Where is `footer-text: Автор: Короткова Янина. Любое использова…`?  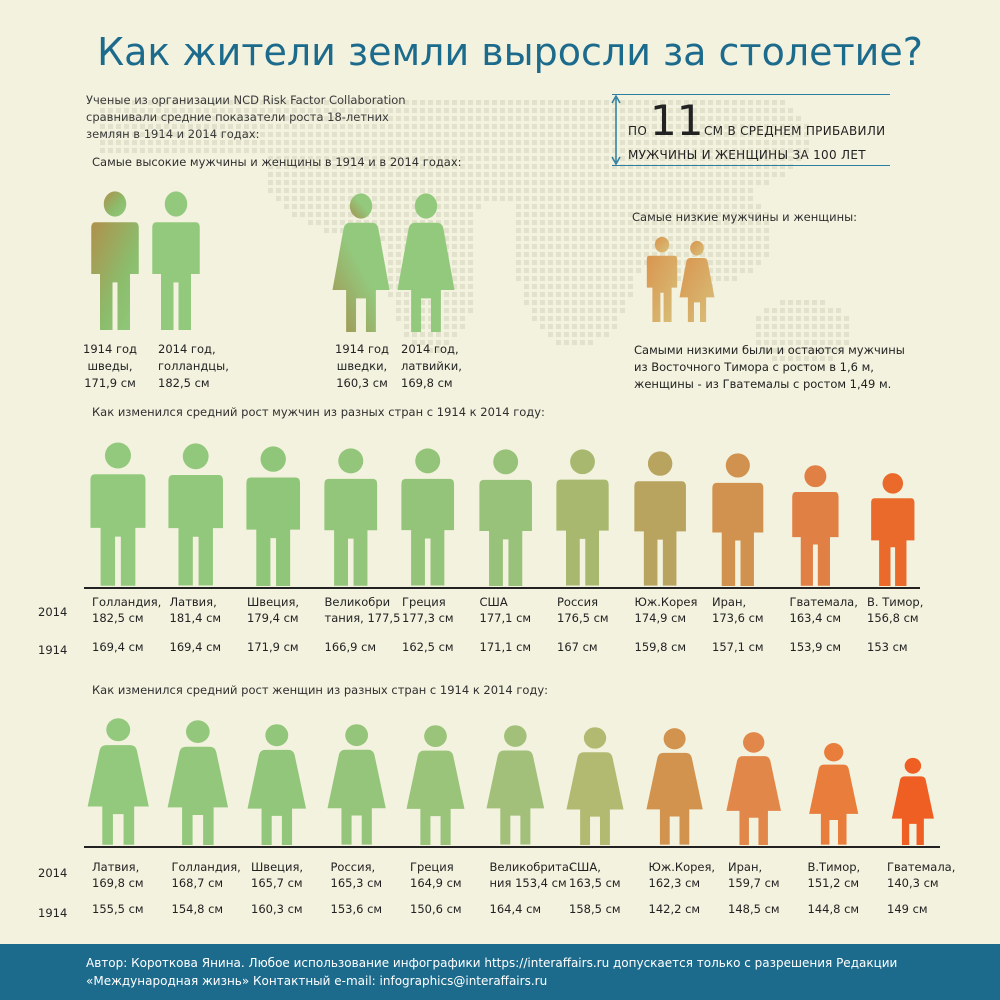 footer-text: Автор: Короткова Янина. Любое использова… is located at coordinates (491, 972).